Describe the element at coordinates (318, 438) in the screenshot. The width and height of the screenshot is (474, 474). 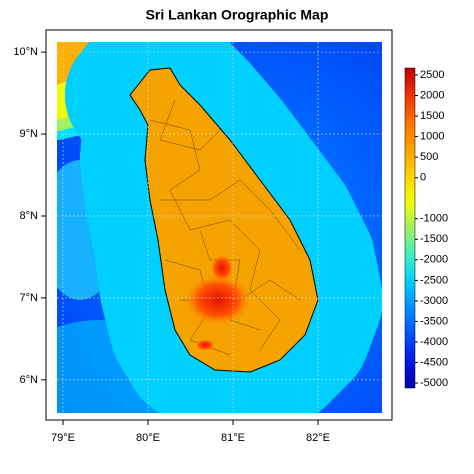
I see `x-tick-label: 82°E` at that location.